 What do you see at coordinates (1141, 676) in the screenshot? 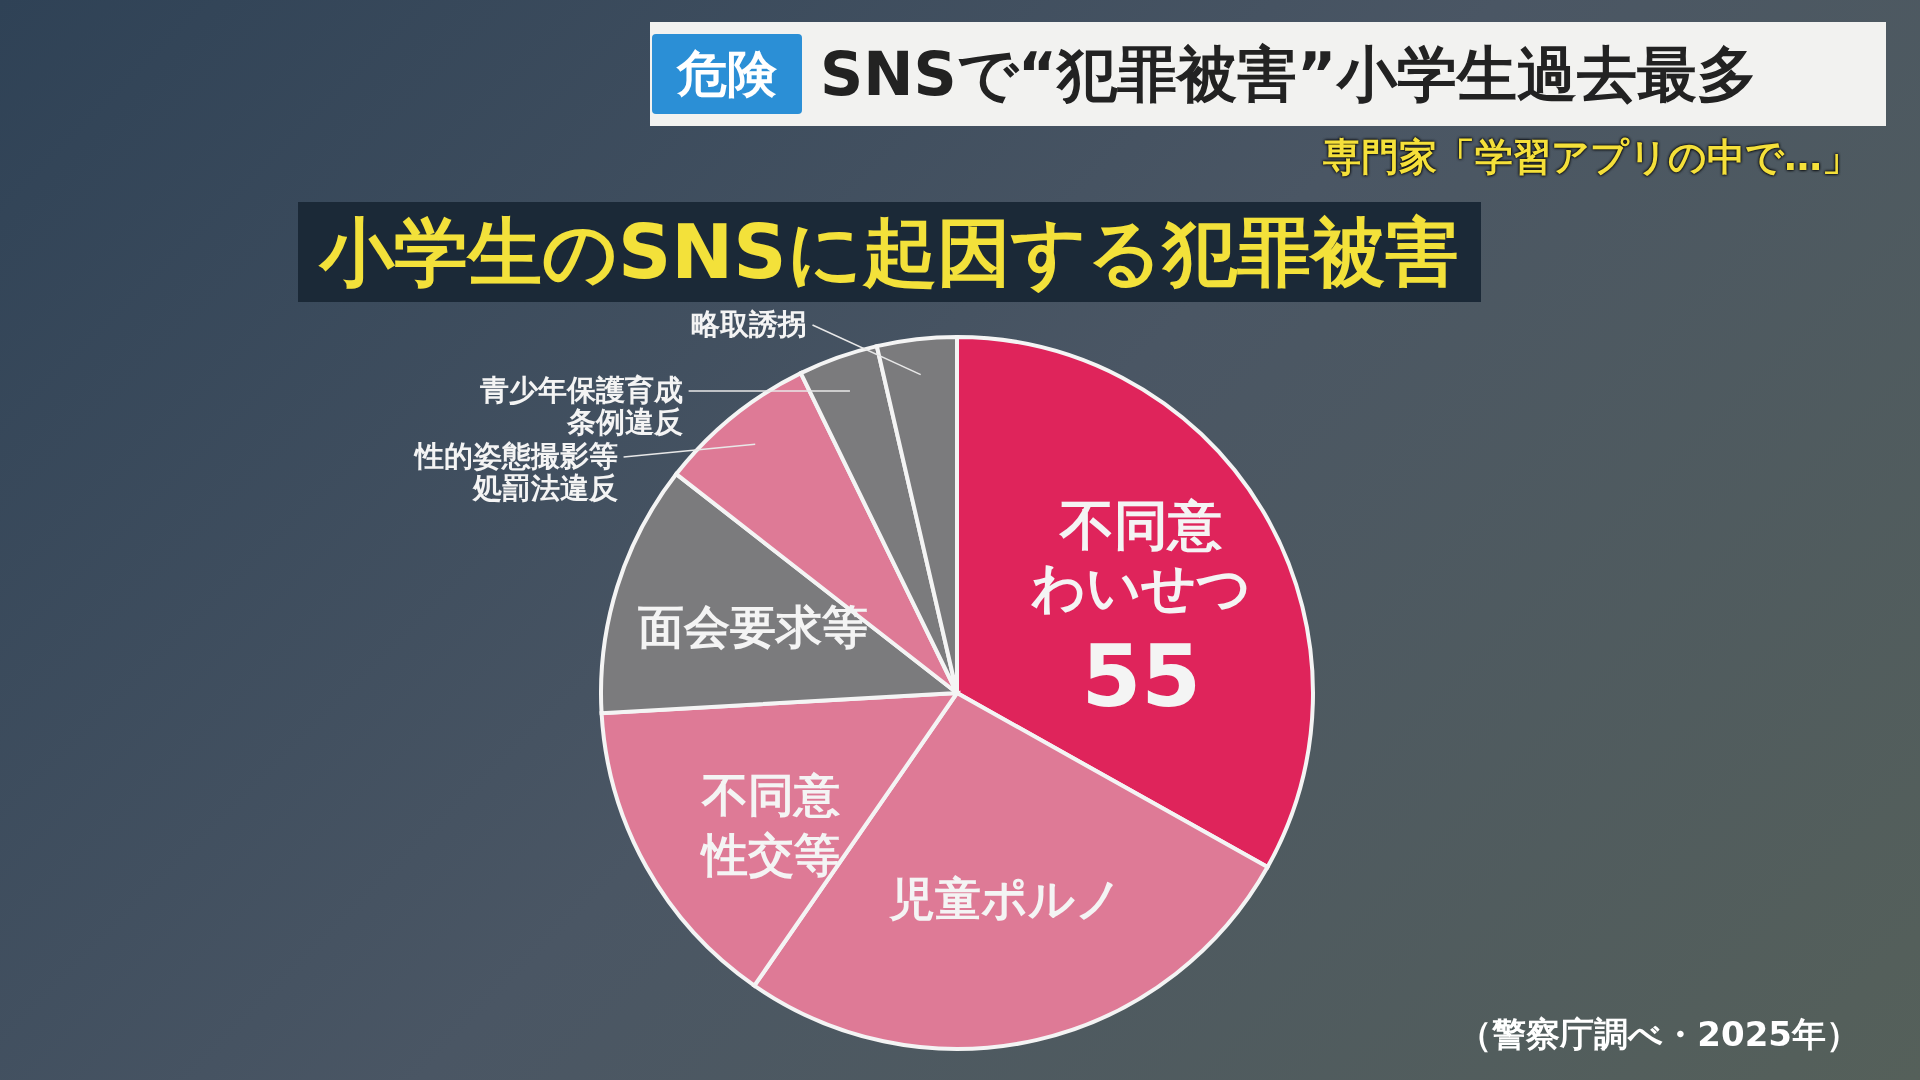
I see `data-label: 55` at bounding box center [1141, 676].